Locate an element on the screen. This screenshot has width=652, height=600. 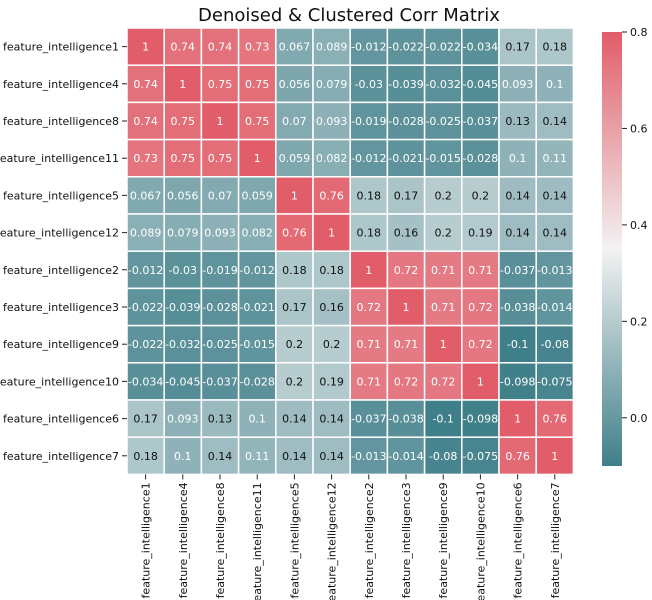
heatmap-cell-value: -0.032 is located at coordinates (442, 84).